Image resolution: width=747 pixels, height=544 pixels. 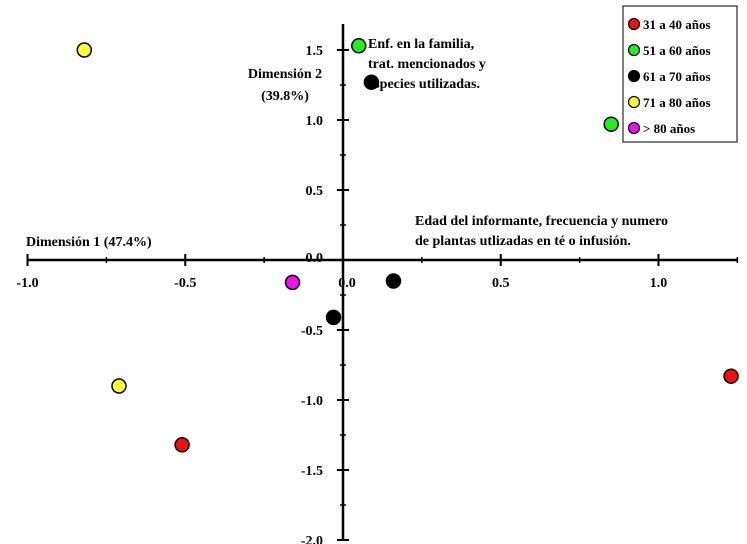 I want to click on y-tick-label: -1.0, so click(x=312, y=401).